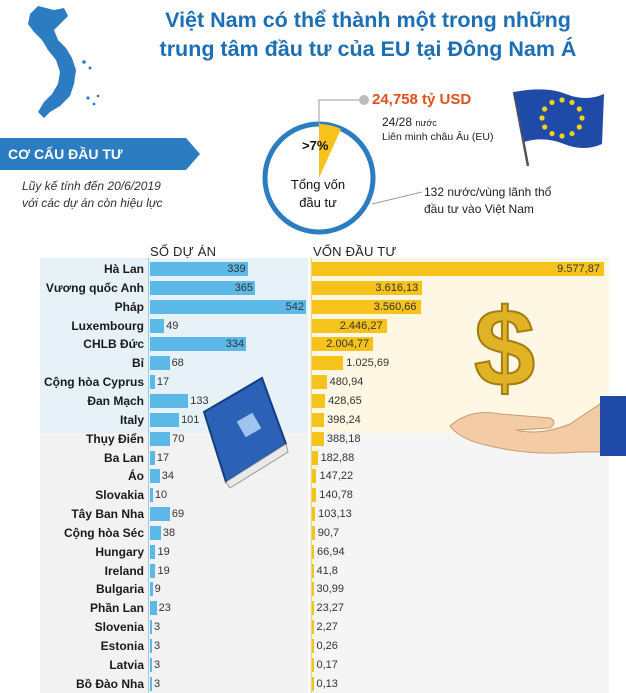 The image size is (626, 693). I want to click on passport-book-icon, so click(245, 432).